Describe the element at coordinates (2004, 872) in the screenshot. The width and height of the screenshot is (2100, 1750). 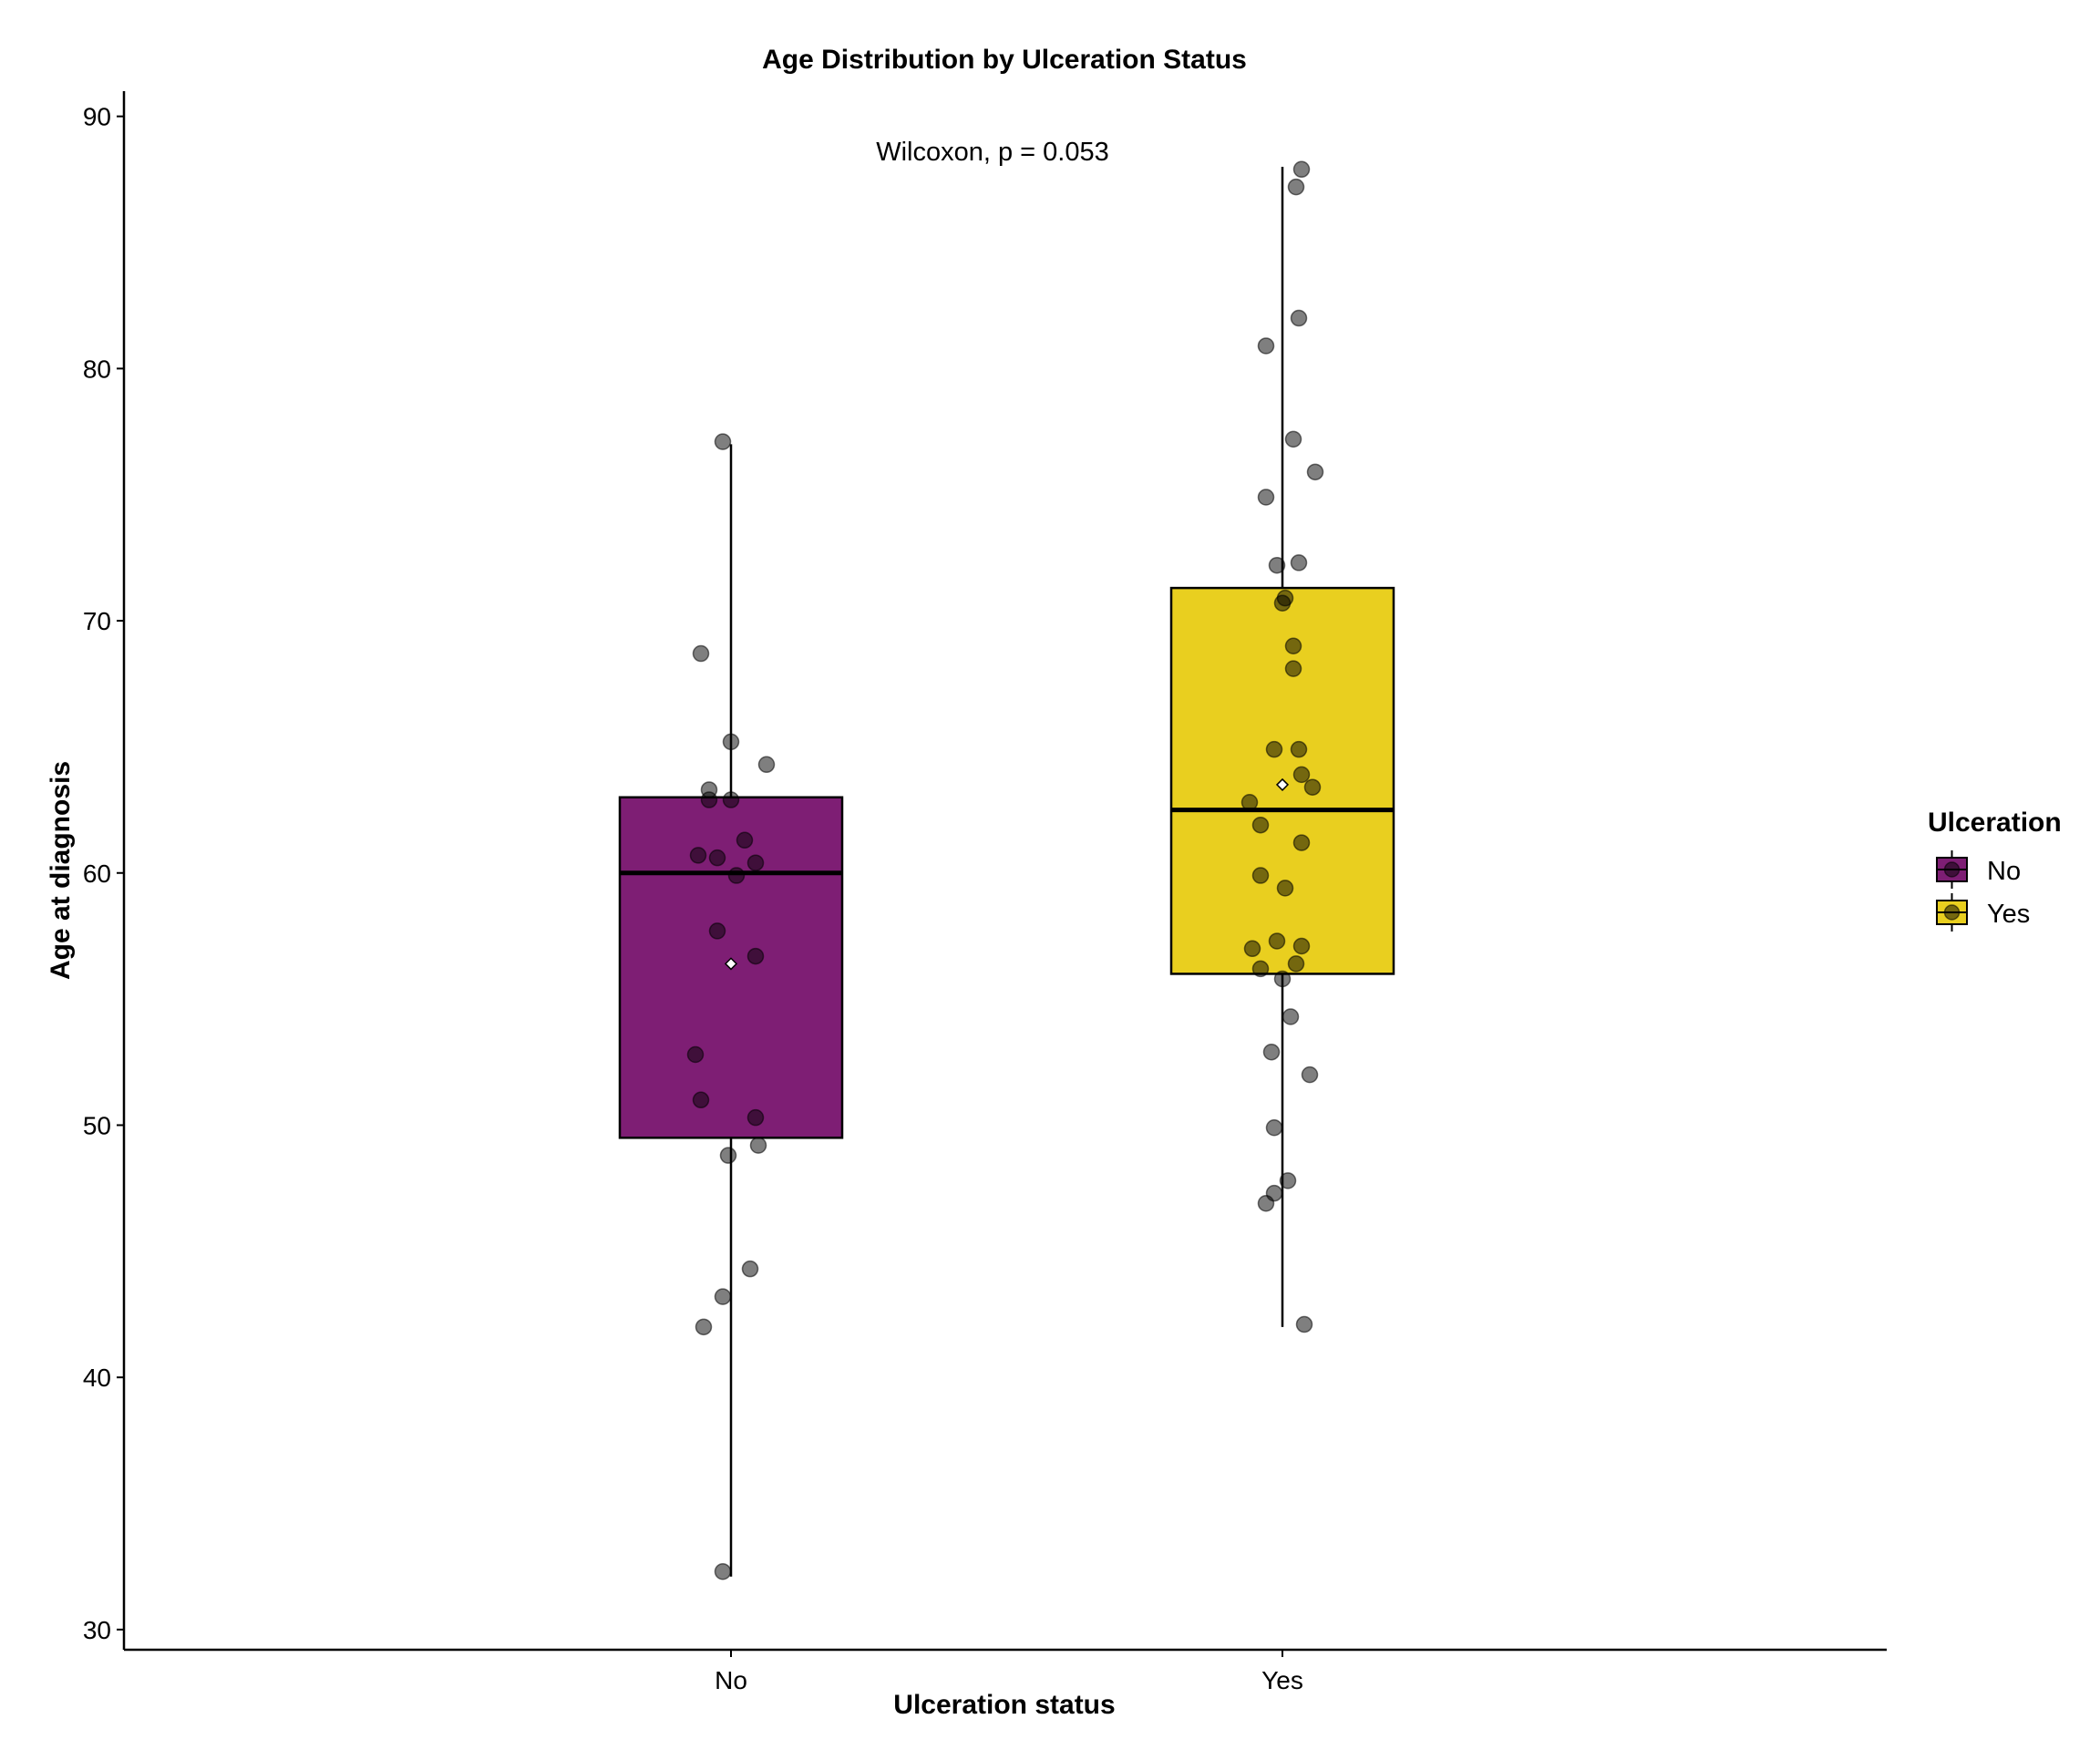
I see `legend-label-no: No` at that location.